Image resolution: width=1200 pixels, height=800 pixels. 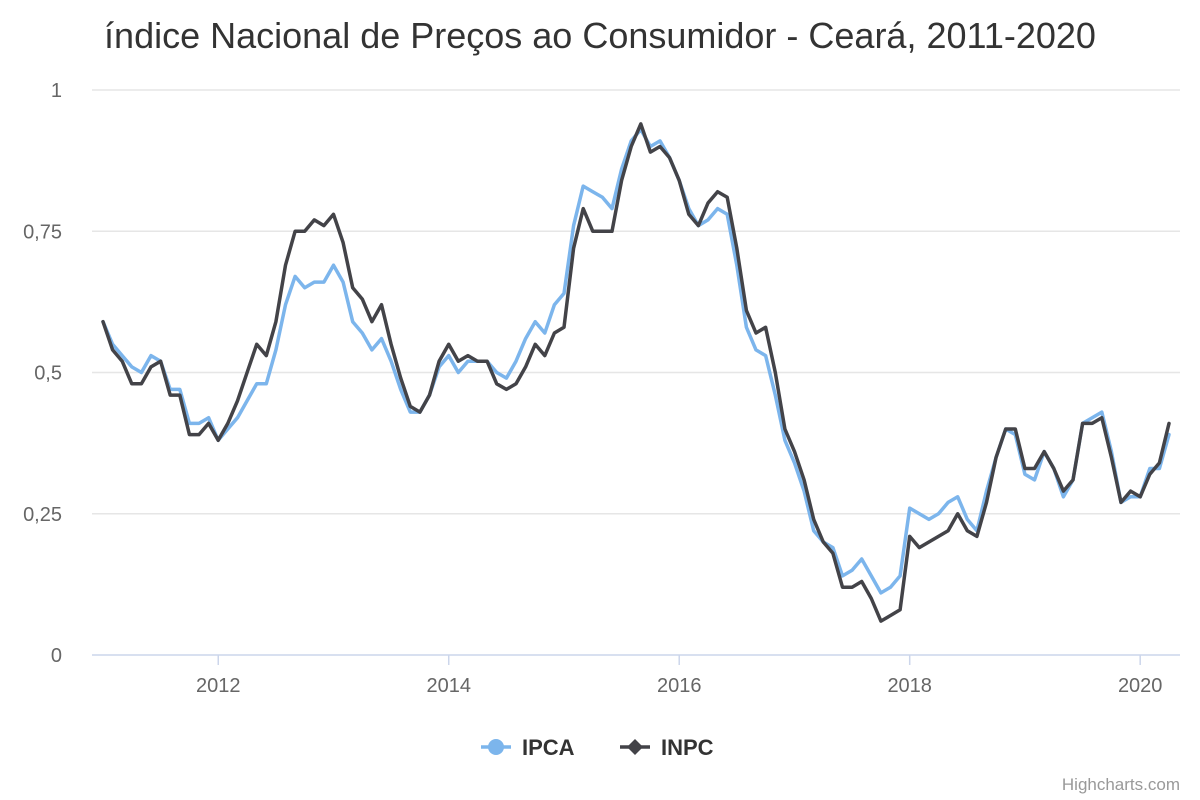 I want to click on legend-diamond-marker, so click(x=635, y=747).